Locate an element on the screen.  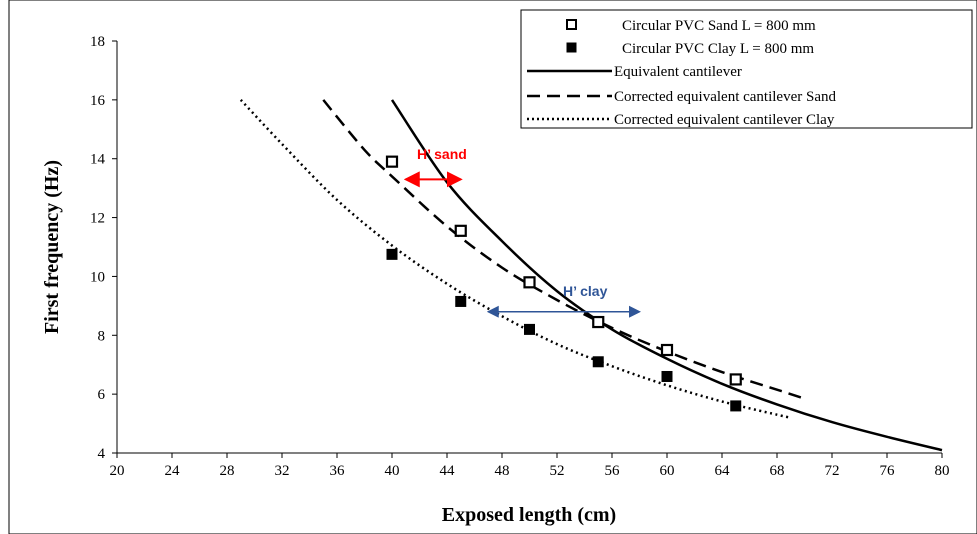
x-tick-label: 40 is located at coordinates (392, 471).